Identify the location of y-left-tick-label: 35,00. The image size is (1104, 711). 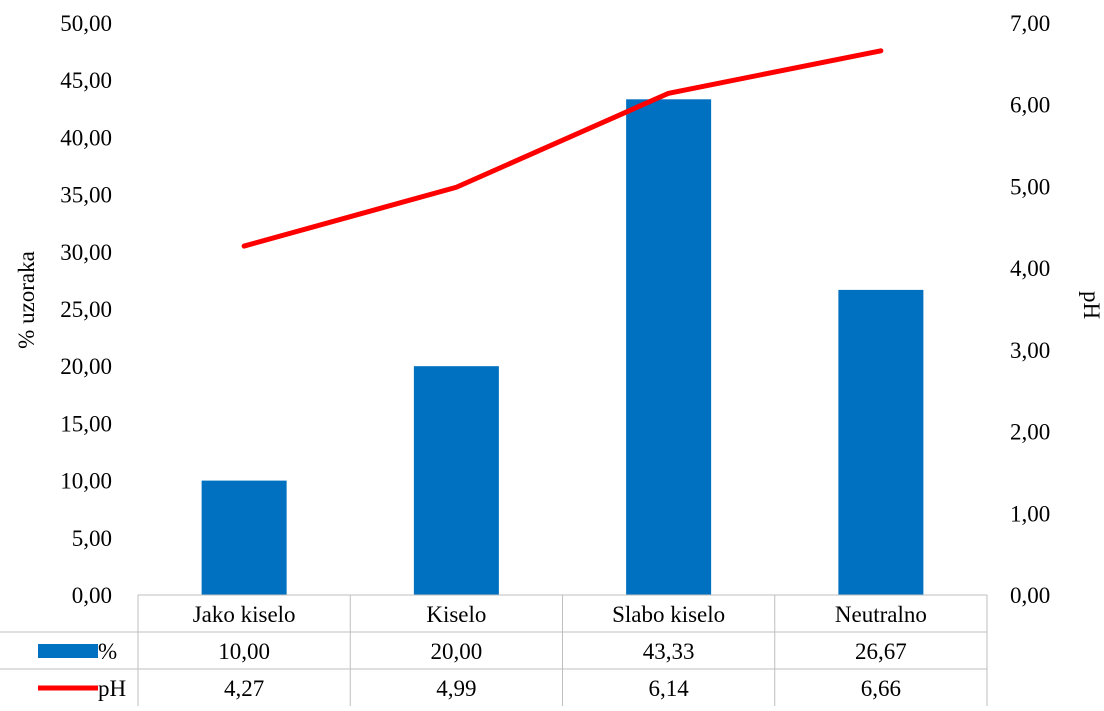
(86, 195).